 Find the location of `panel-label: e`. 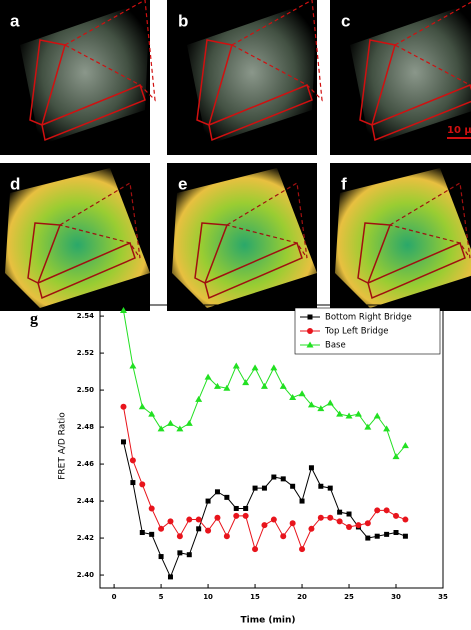

panel-label: e is located at coordinates (182, 183).